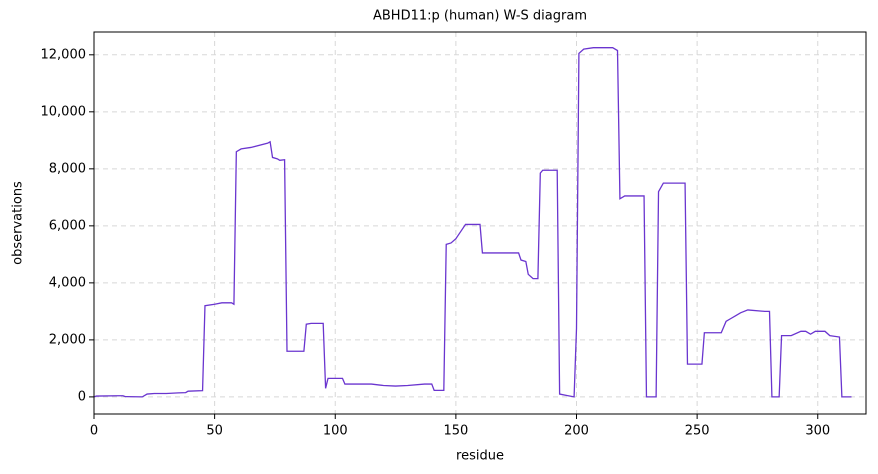  Describe the element at coordinates (480, 456) in the screenshot. I see `x-axis-label: residue` at that location.